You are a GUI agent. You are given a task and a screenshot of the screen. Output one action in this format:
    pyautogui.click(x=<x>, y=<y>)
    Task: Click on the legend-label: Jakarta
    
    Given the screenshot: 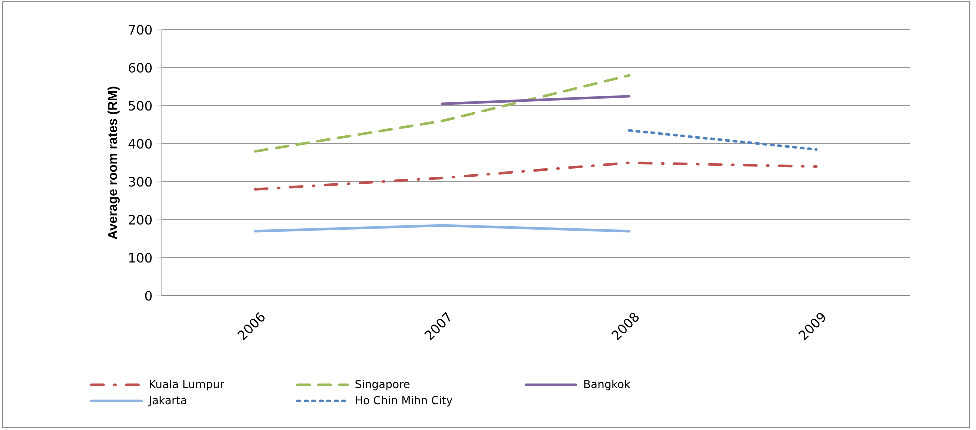 What is the action you would take?
    pyautogui.click(x=167, y=401)
    